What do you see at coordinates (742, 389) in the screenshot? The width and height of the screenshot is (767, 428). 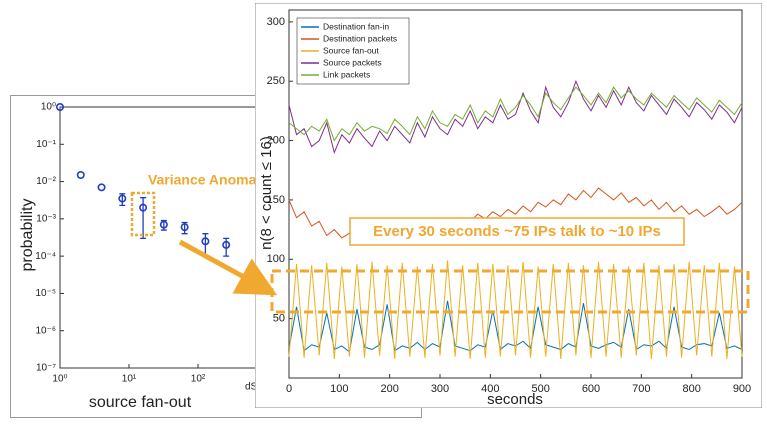 I see `x-tick-label: 900` at bounding box center [742, 389].